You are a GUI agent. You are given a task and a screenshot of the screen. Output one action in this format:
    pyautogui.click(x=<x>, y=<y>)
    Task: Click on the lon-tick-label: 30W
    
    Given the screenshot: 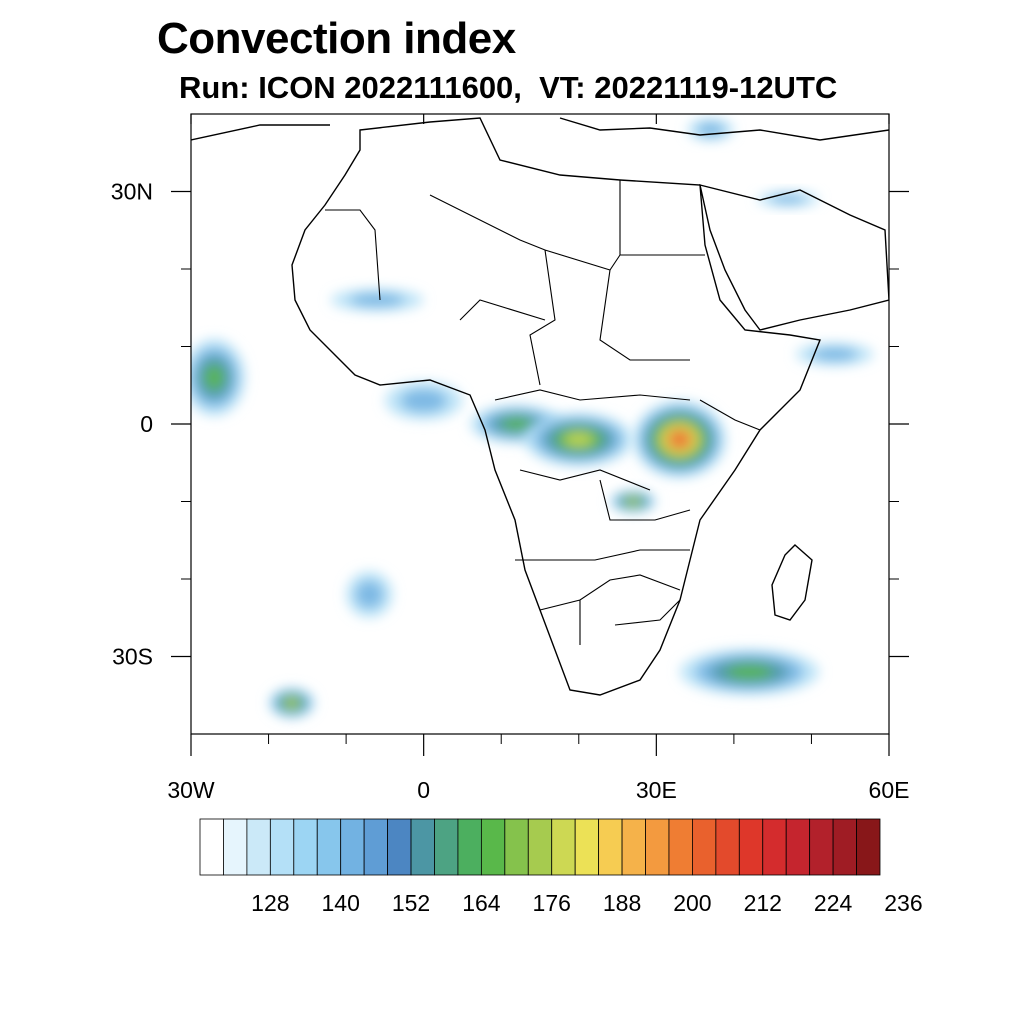 What is the action you would take?
    pyautogui.click(x=191, y=790)
    